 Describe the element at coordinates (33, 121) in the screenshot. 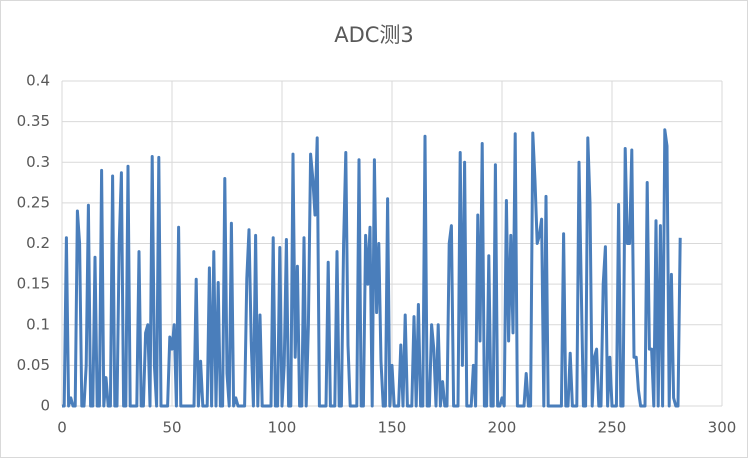

I see `y-tick-label: 0.35` at that location.